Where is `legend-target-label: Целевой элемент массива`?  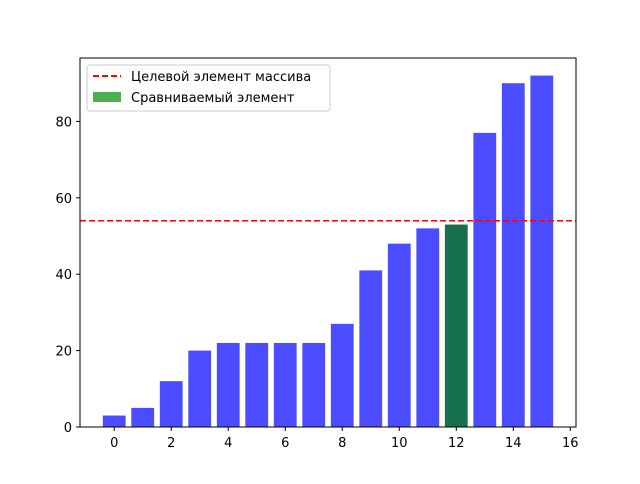 legend-target-label: Целевой элемент массива is located at coordinates (221, 77).